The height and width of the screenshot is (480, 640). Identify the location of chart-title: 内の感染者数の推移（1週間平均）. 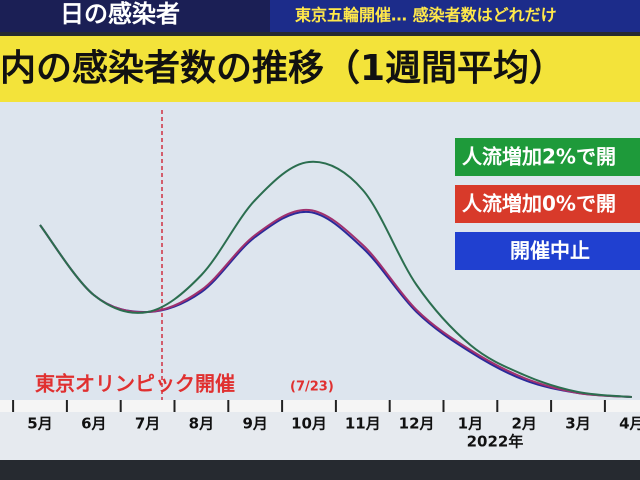
(282, 68).